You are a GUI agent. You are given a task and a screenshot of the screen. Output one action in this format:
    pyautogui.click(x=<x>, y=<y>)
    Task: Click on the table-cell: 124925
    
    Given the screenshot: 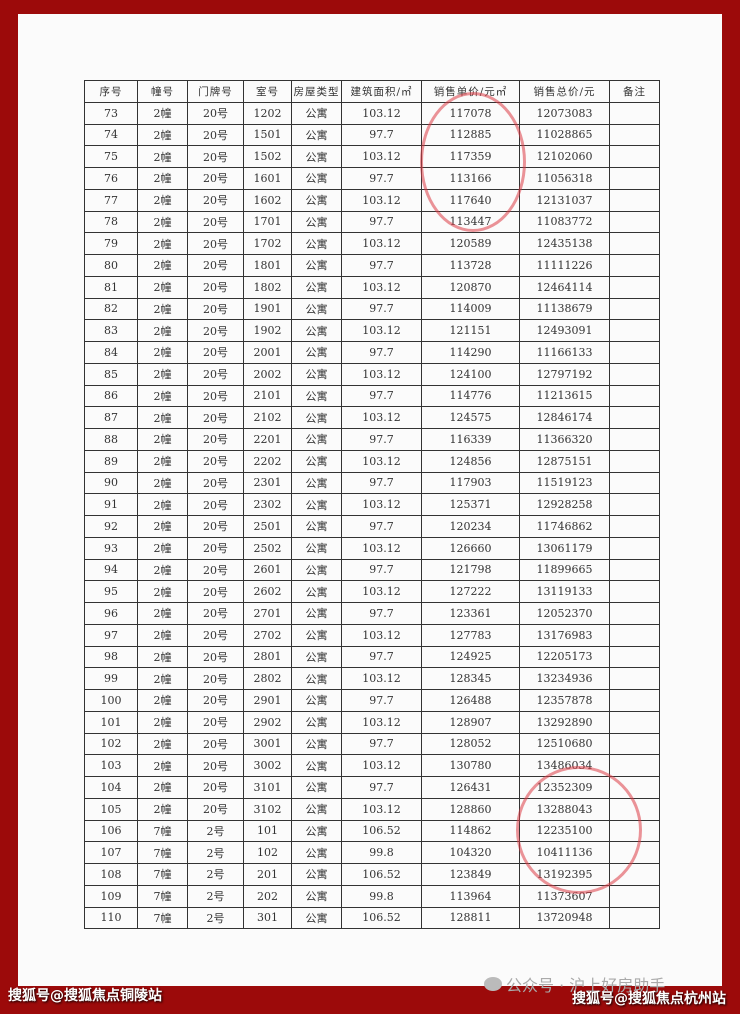 What is the action you would take?
    pyautogui.click(x=470, y=657)
    